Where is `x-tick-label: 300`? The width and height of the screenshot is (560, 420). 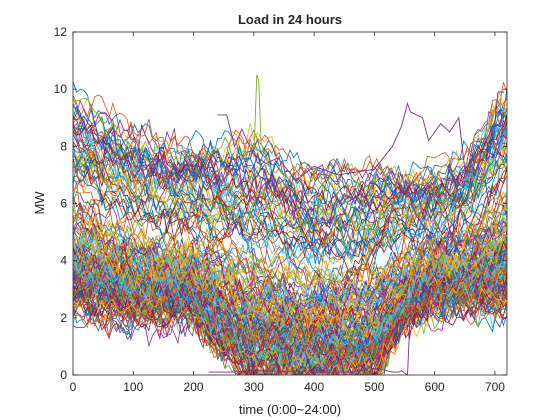
x-tick-label: 300 is located at coordinates (254, 387).